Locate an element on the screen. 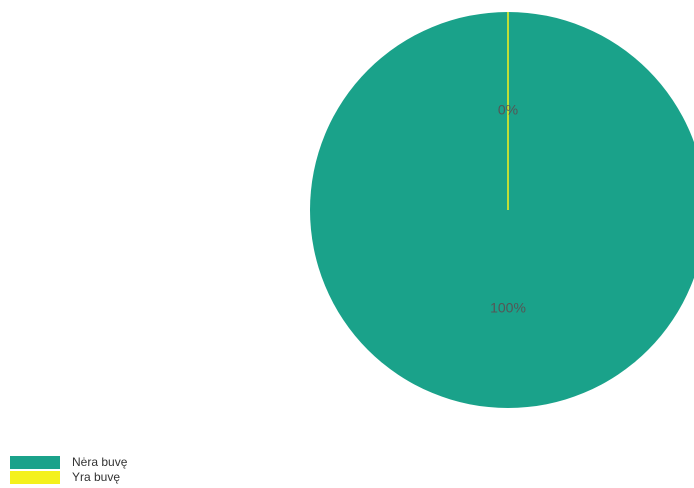  chart-legend: Nėra buvę Yra buvę is located at coordinates (68, 470).